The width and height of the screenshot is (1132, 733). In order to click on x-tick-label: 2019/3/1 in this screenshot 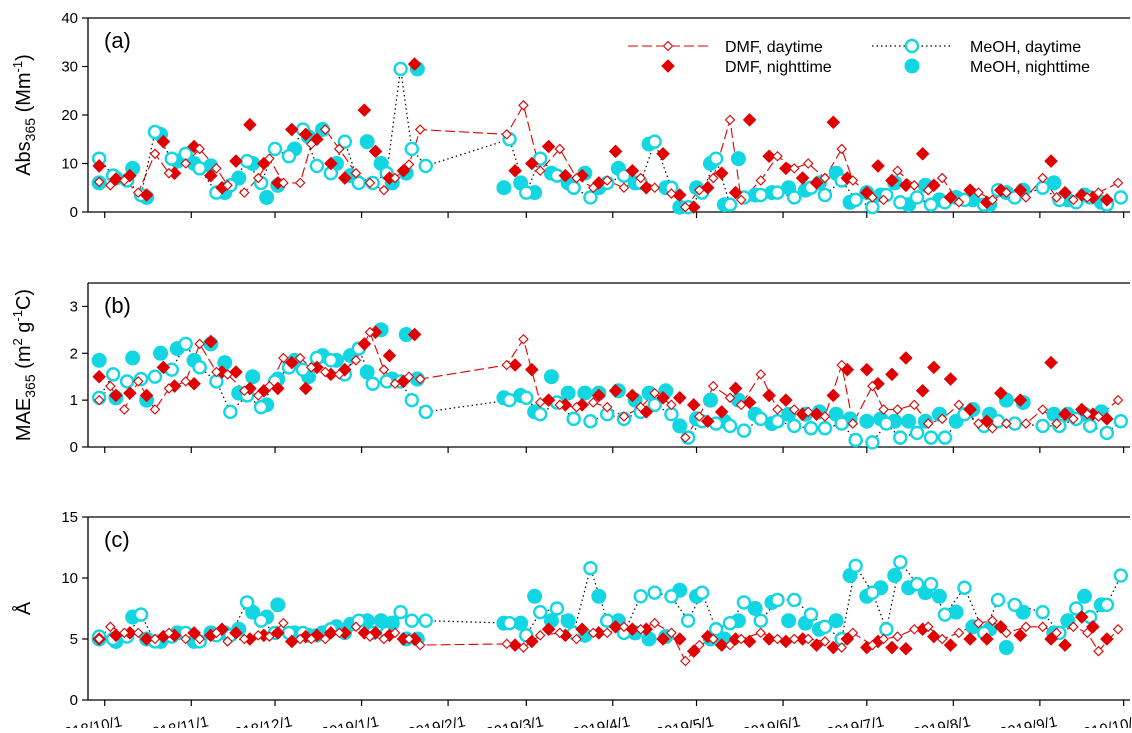, I will do `click(514, 720)`.